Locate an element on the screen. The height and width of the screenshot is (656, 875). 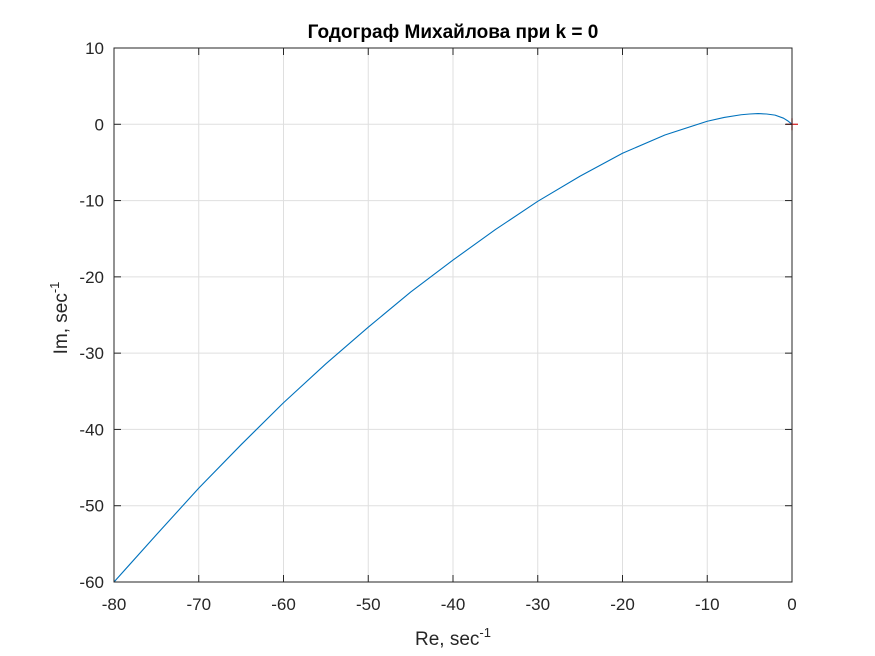
y-tick-label: -10 is located at coordinates (91, 201).